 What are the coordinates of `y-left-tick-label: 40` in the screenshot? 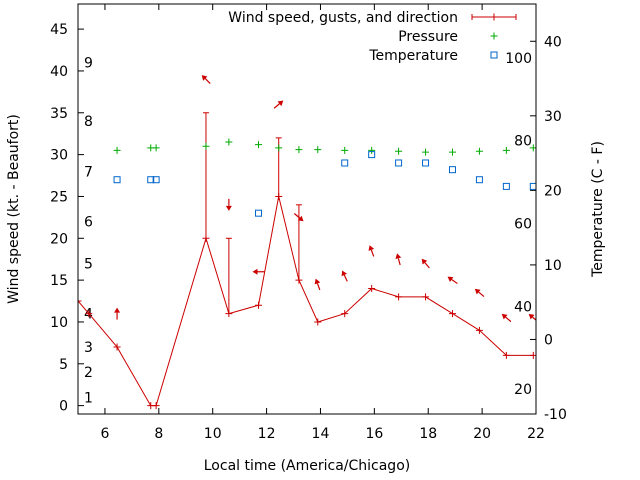 It's located at (59, 72).